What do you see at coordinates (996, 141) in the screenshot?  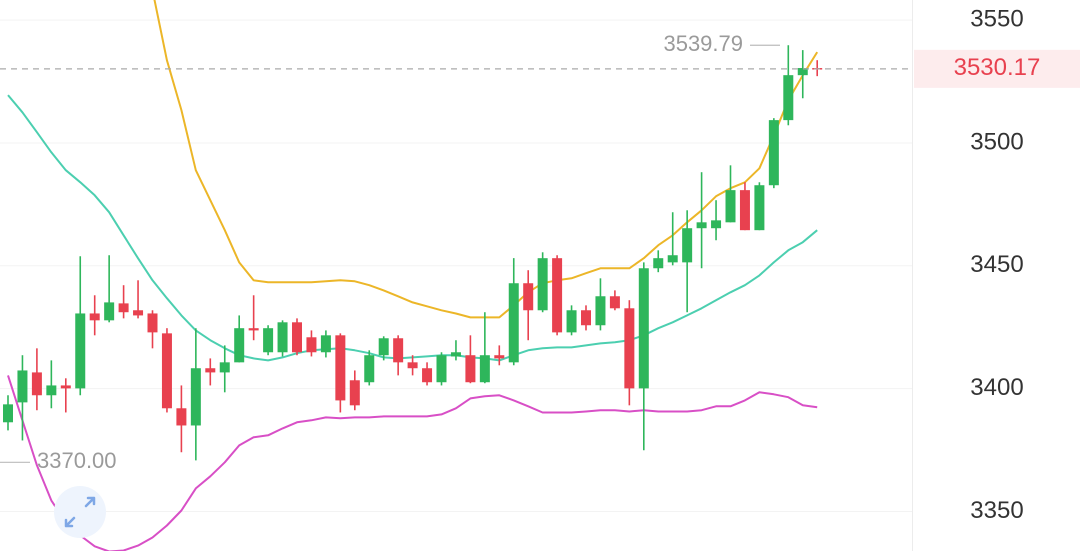 I see `y-tick-label: 3500` at bounding box center [996, 141].